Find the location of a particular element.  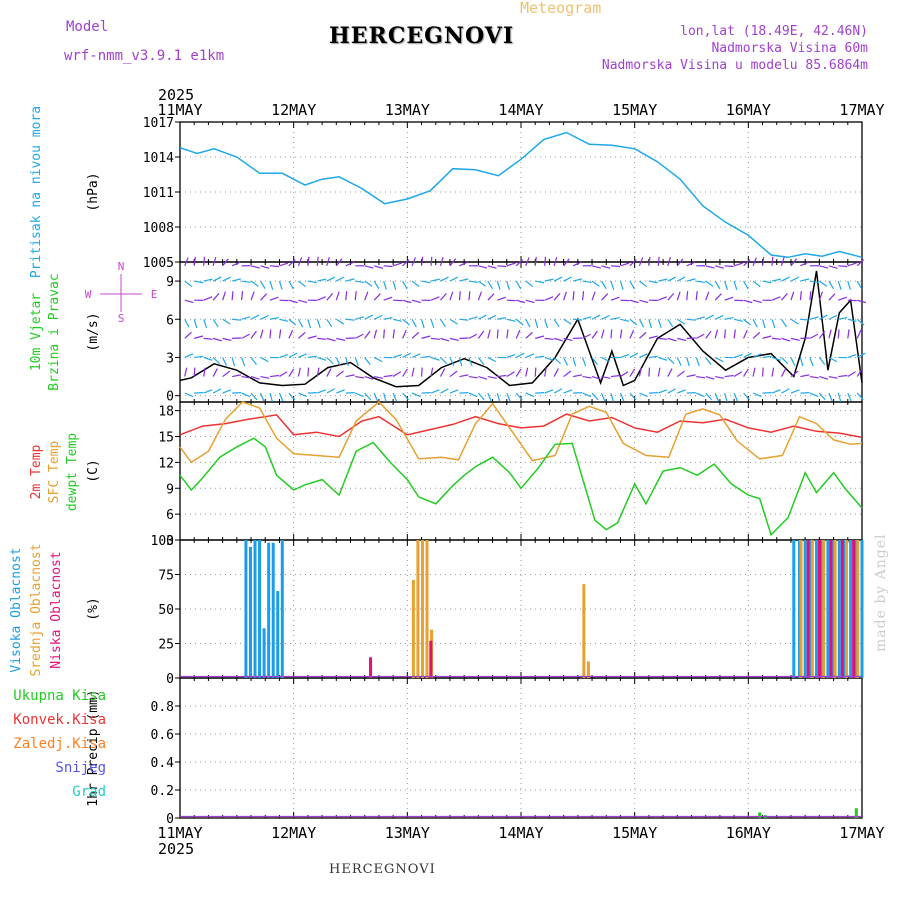

series-line-pritisak-na-nivou-mora is located at coordinates (521, 195).